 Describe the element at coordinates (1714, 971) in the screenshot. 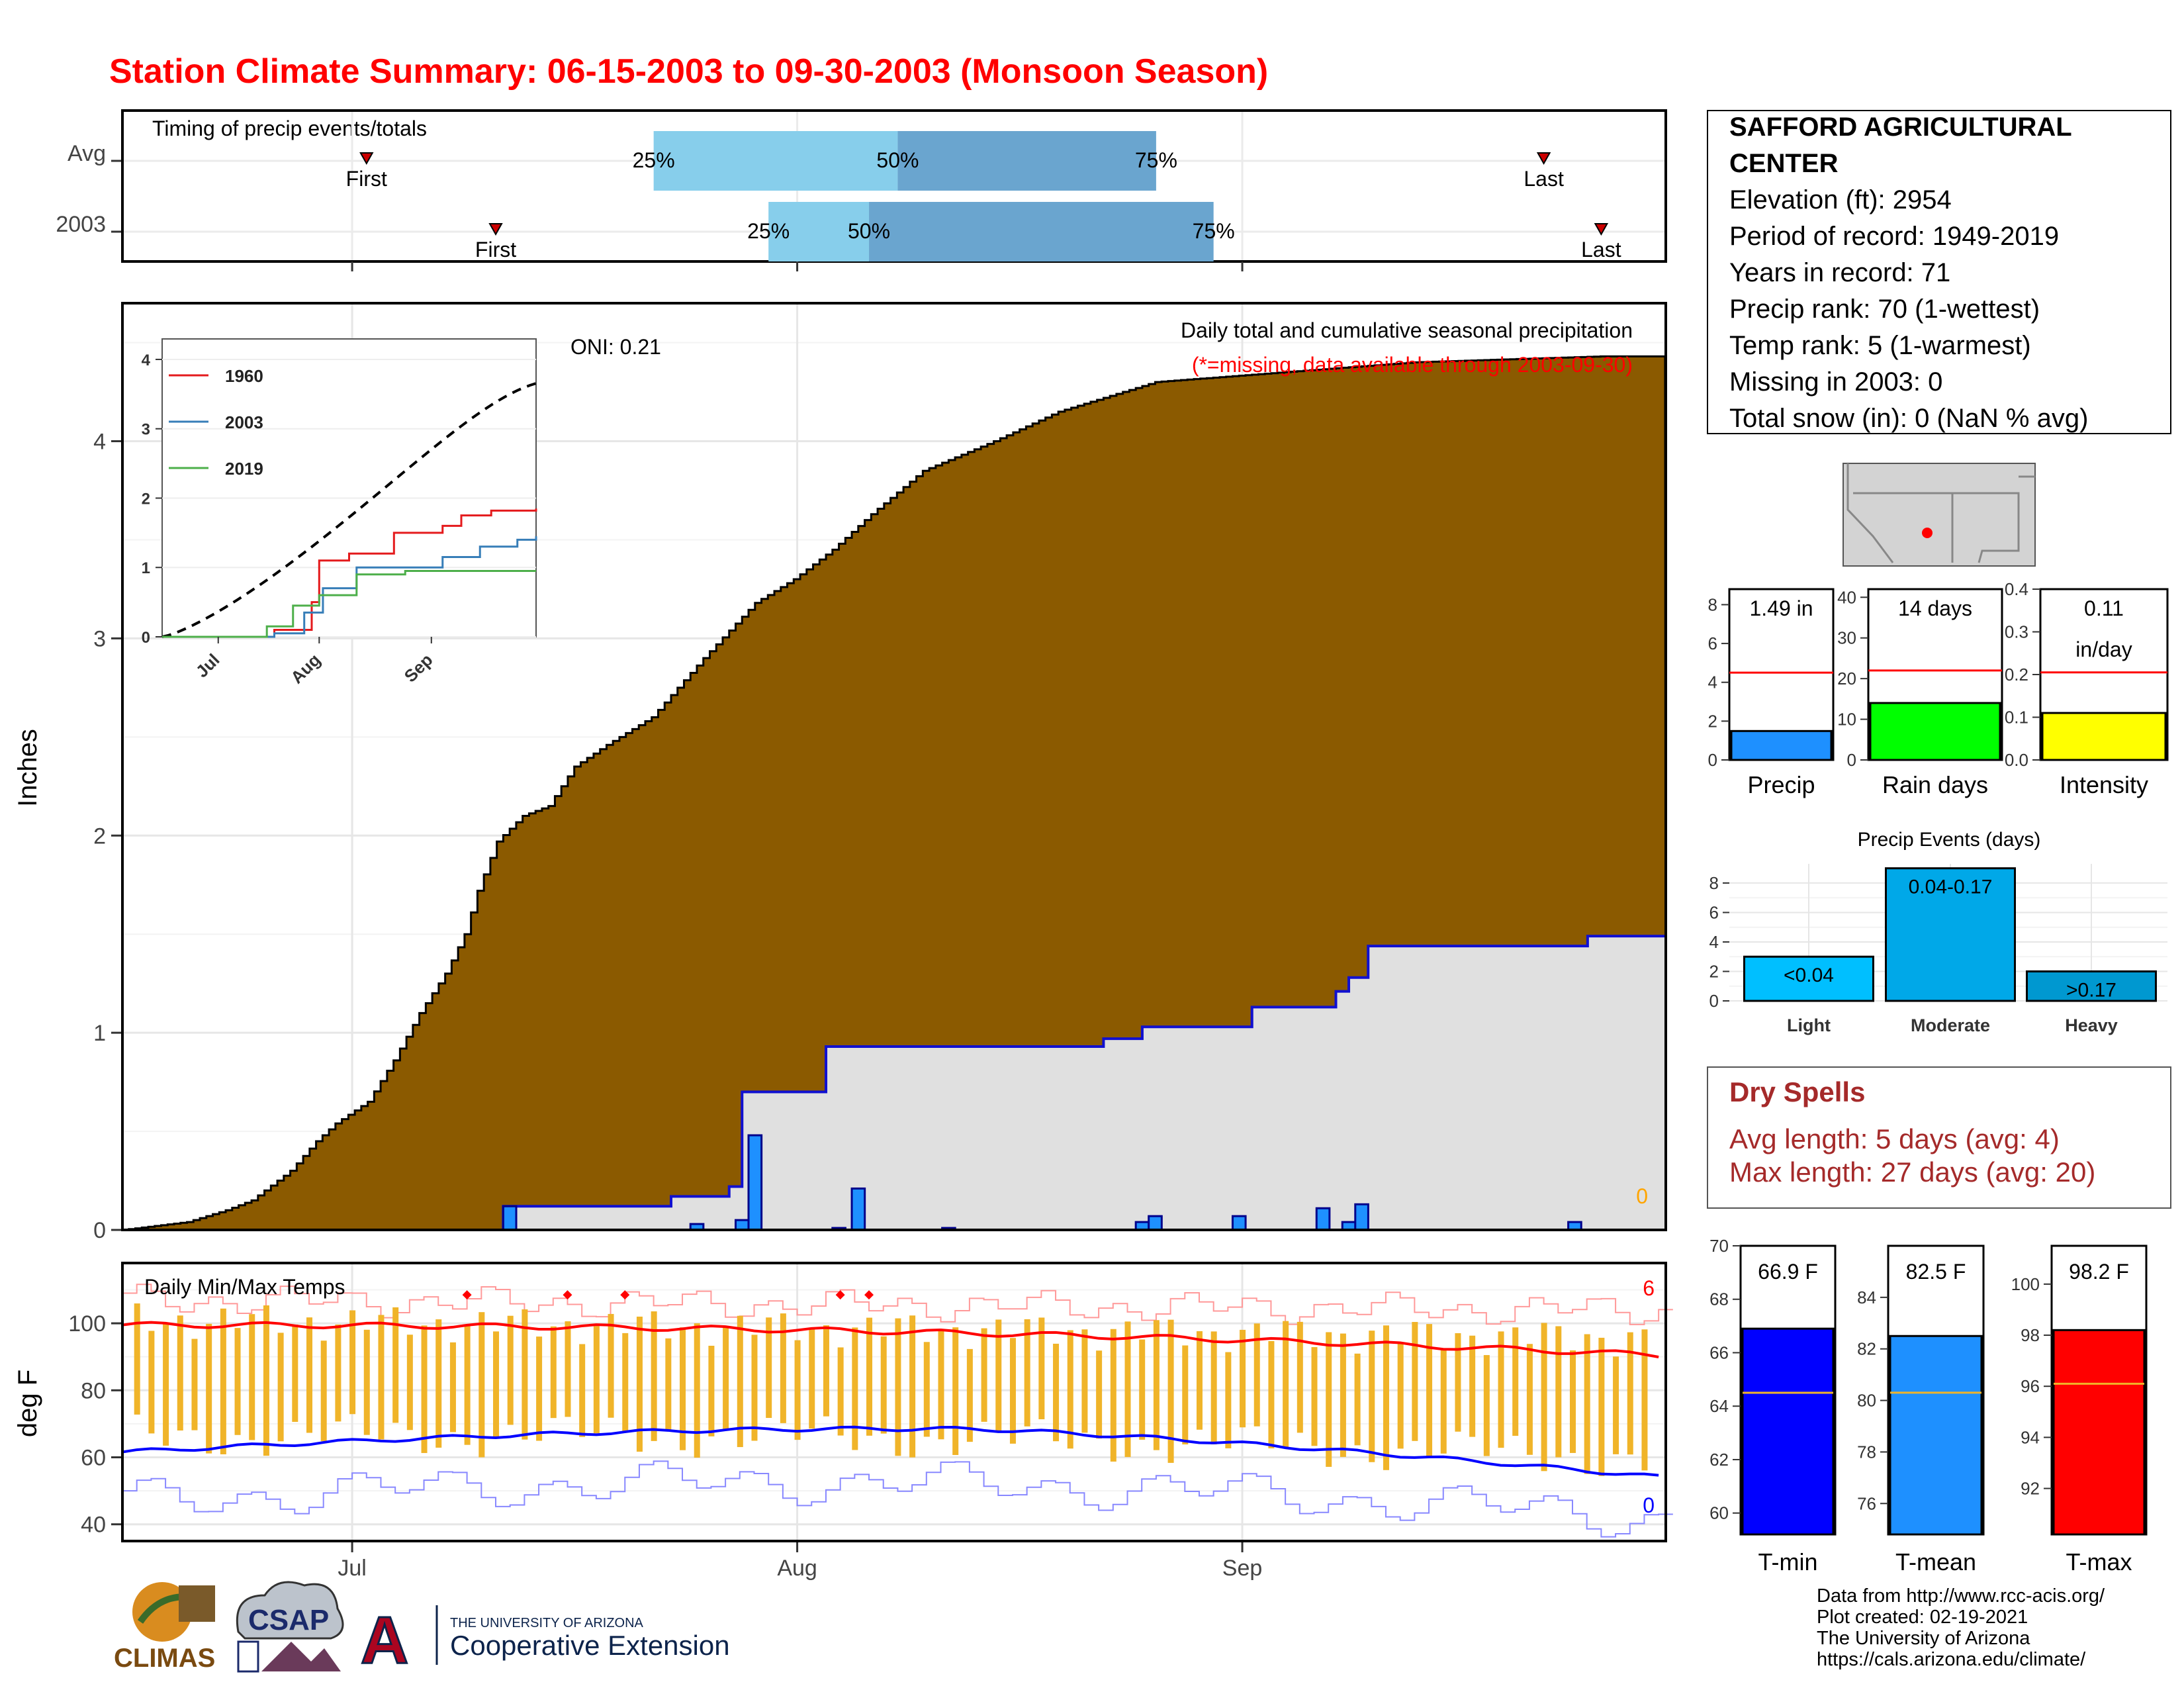

I see `events-y-tick-label: 2` at that location.